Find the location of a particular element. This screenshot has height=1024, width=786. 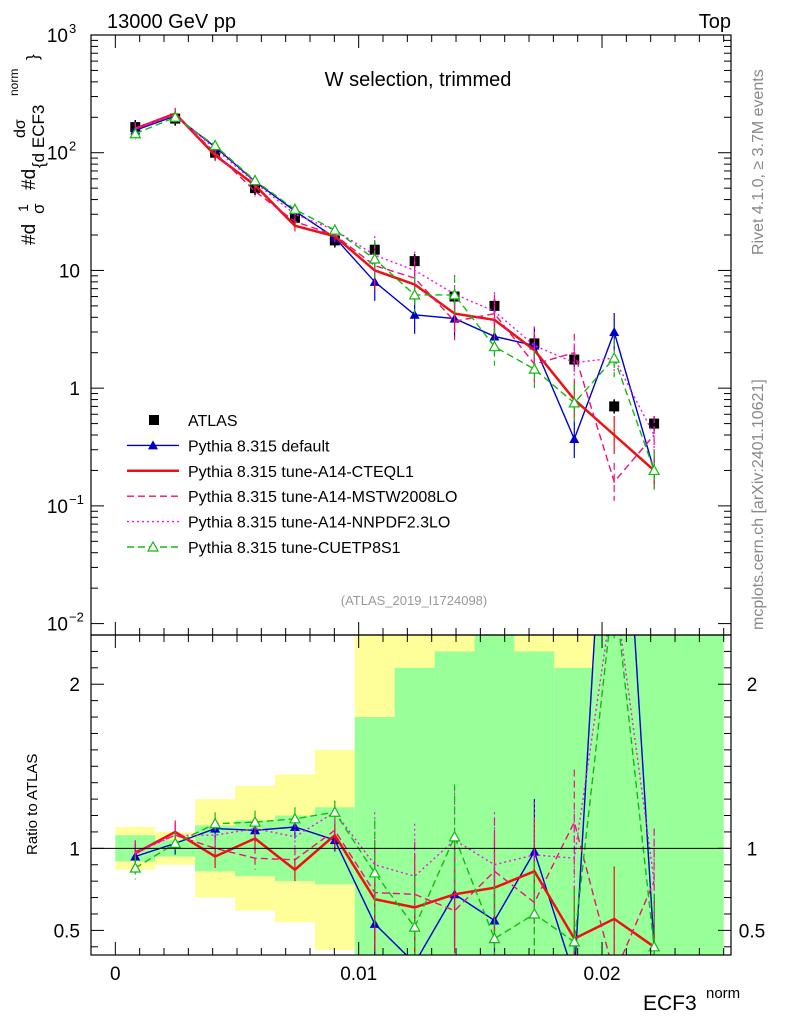

legend-item: Pythia 8.315 tune-A14-MSTW2008LO is located at coordinates (292, 497).